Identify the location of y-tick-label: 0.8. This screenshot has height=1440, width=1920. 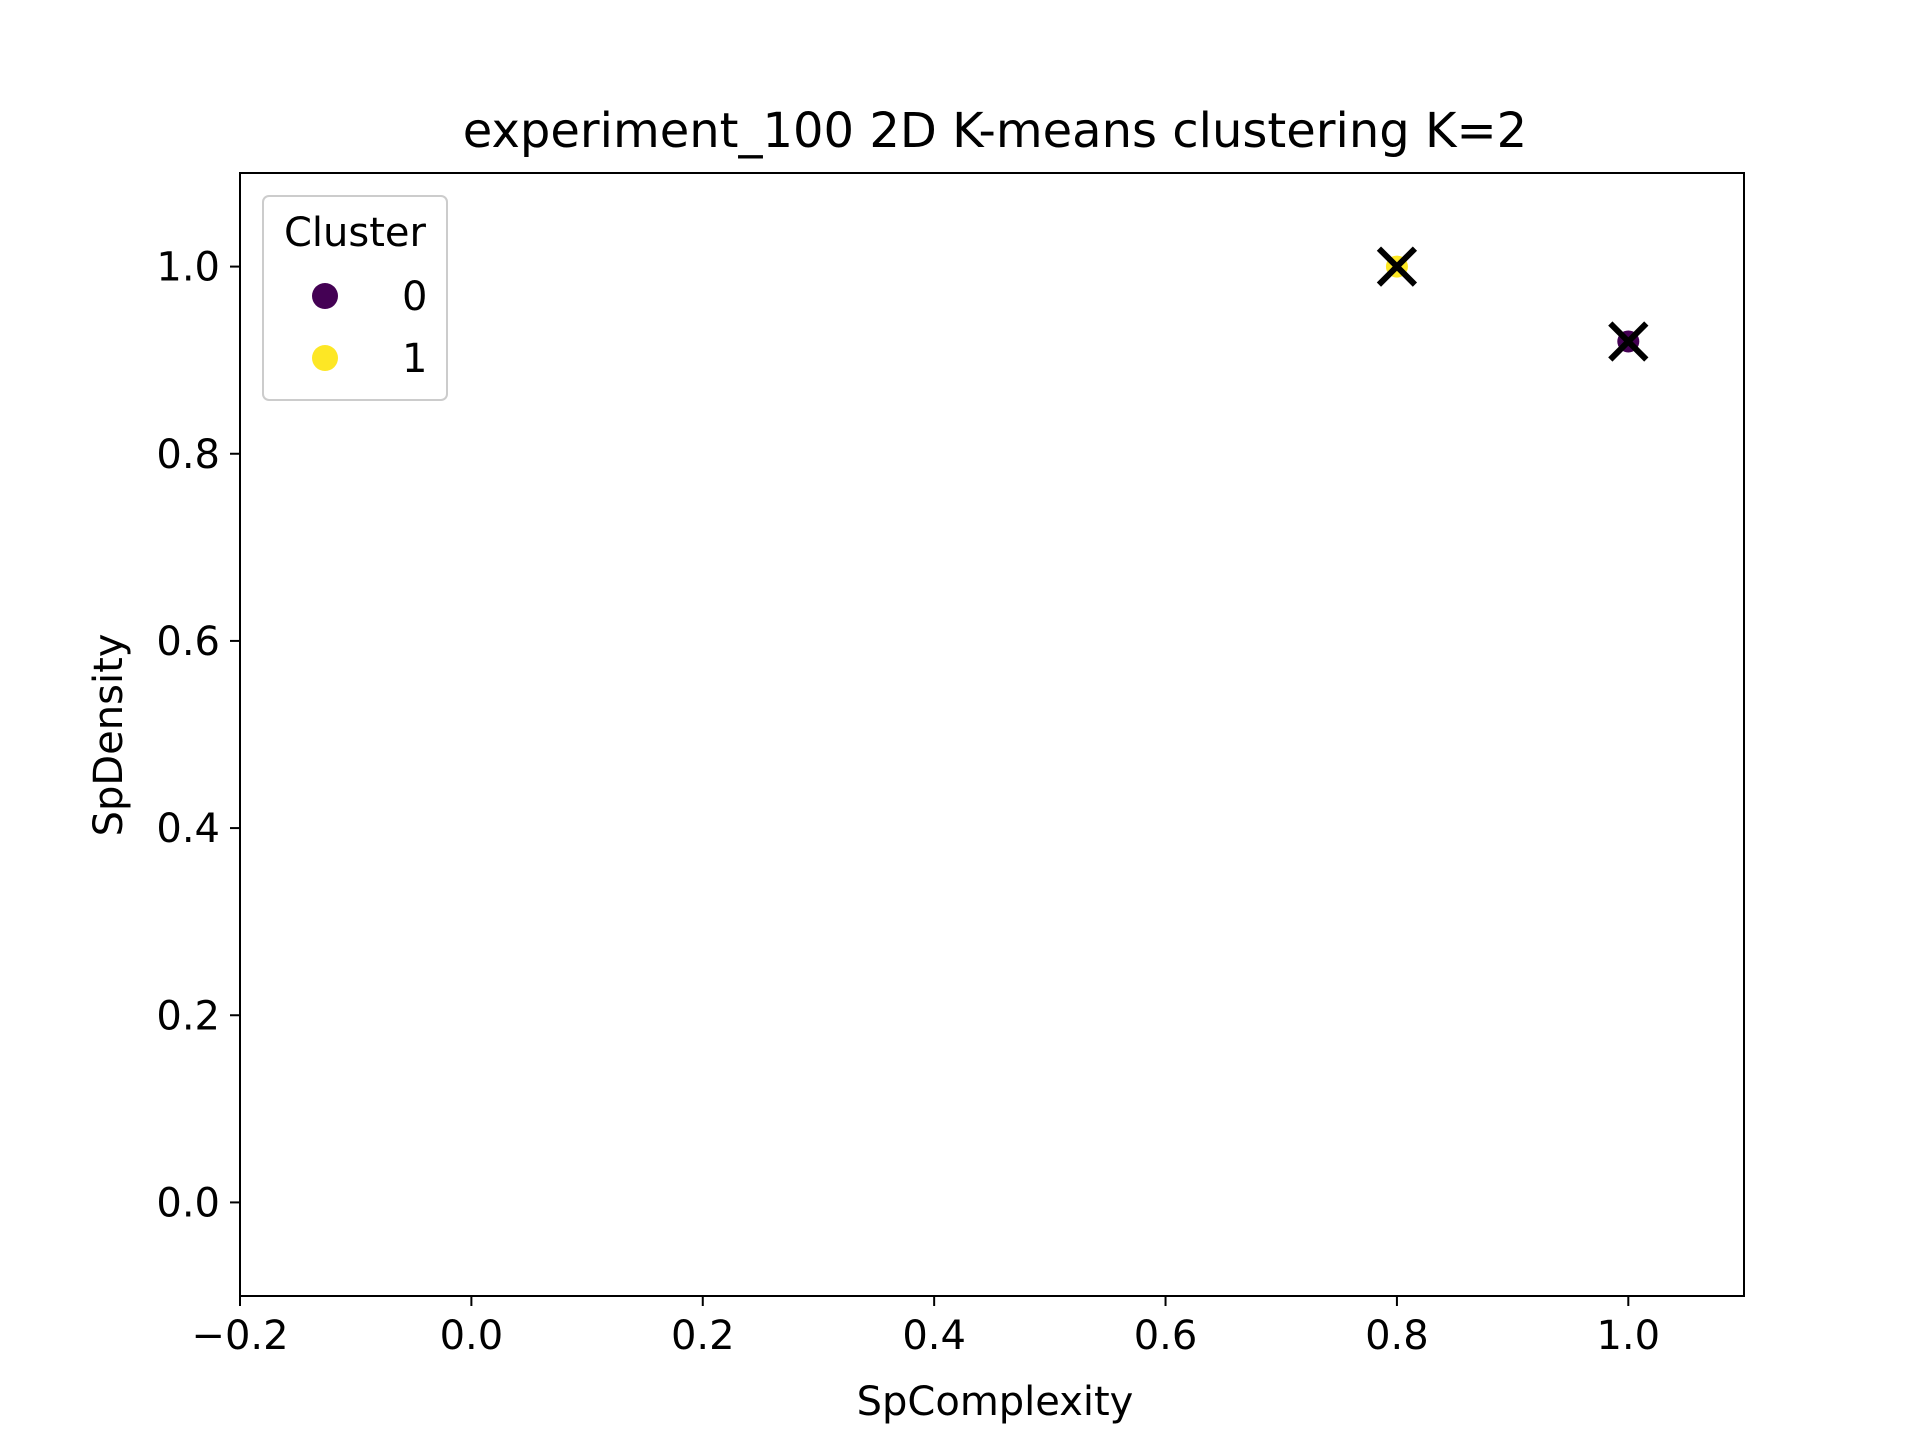
(188, 455).